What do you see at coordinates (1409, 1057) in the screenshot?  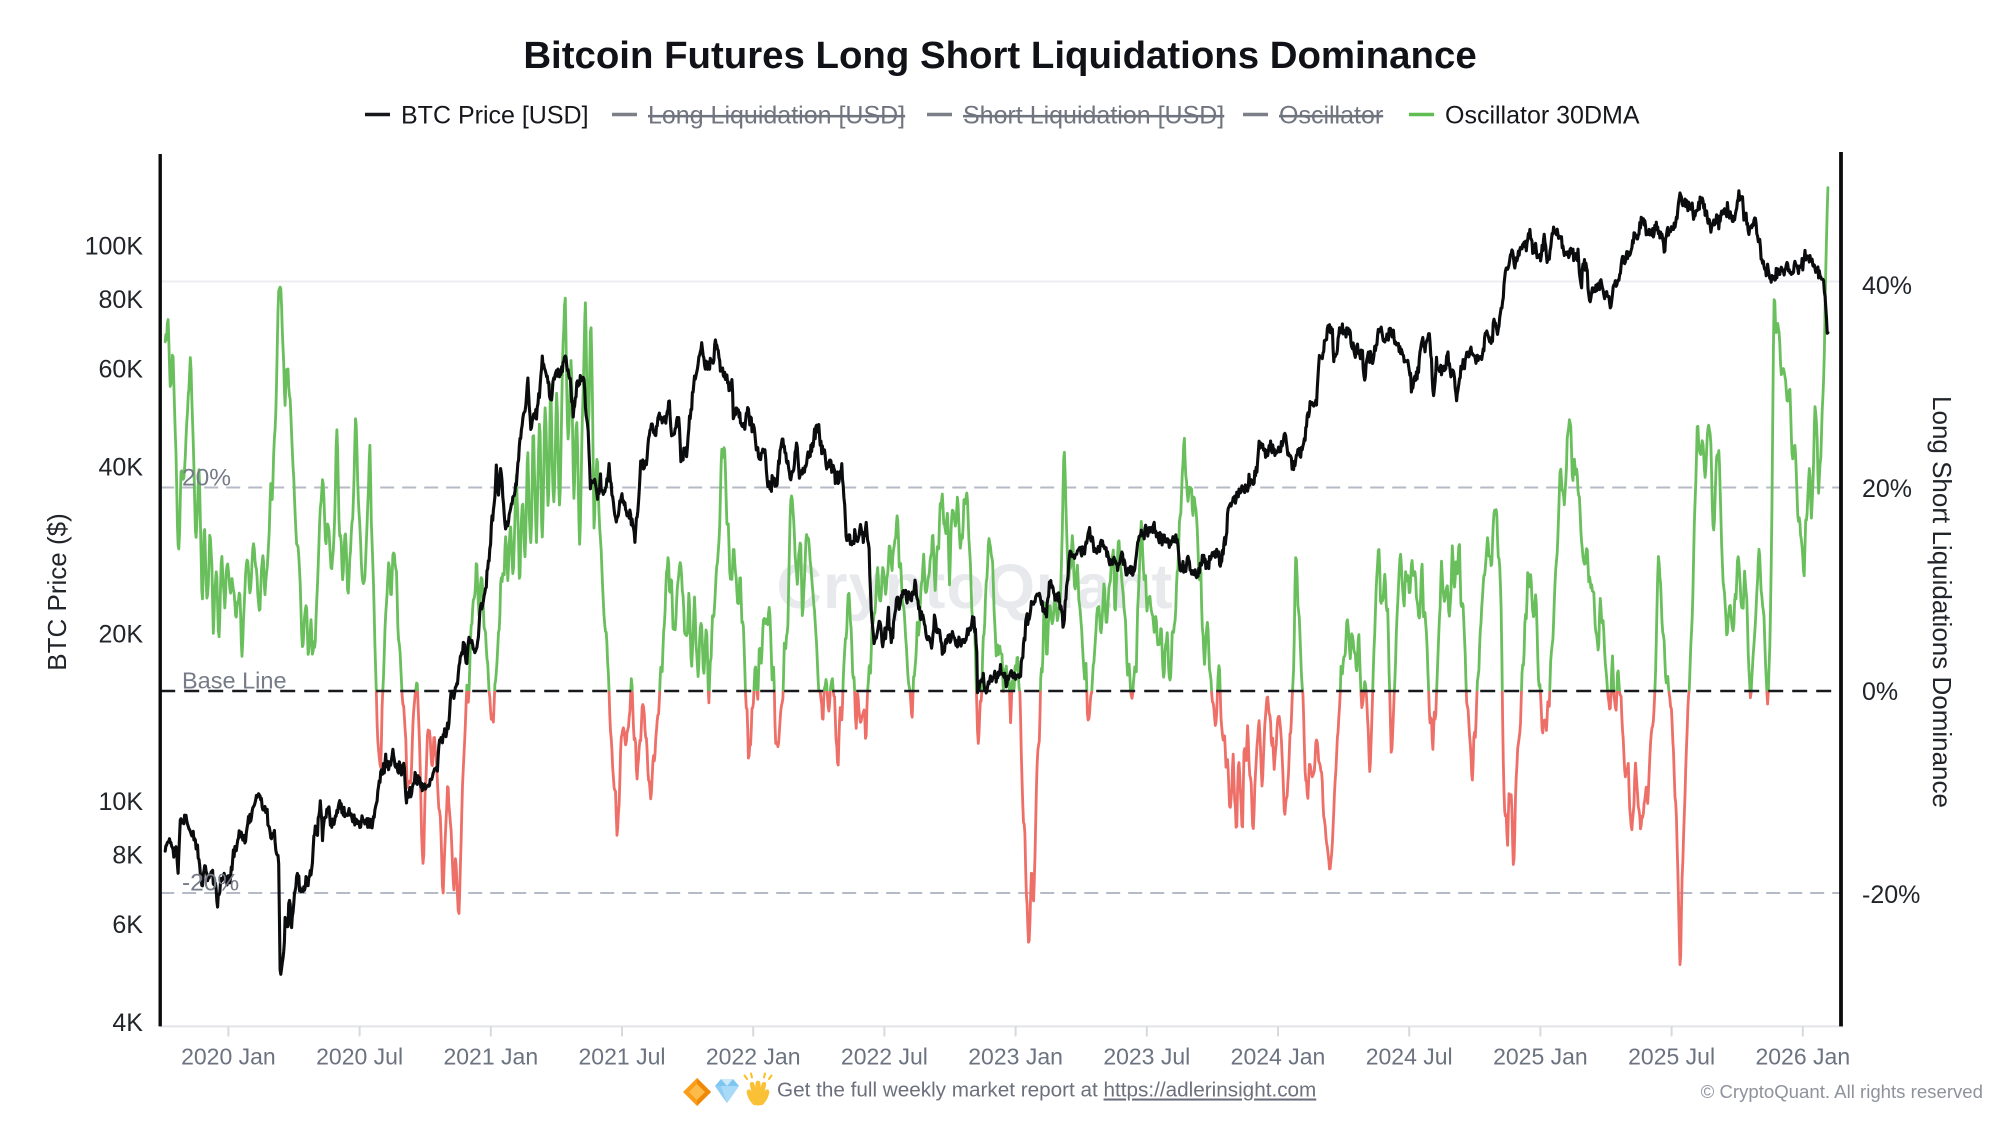 I see `svg-text: 2024 Jul` at bounding box center [1409, 1057].